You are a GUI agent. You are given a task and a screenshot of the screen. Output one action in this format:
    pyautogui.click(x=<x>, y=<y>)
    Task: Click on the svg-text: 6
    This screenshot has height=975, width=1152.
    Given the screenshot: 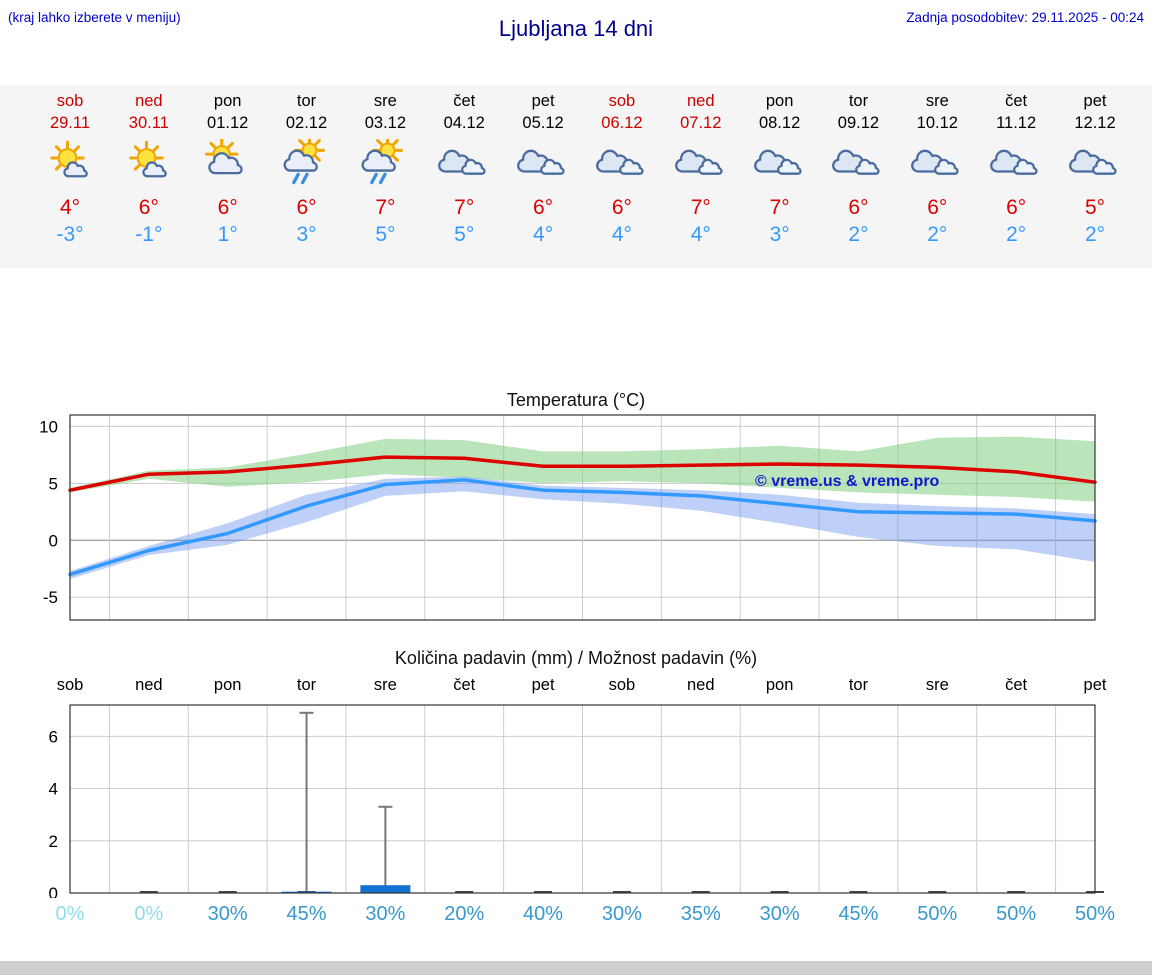 What is the action you would take?
    pyautogui.click(x=53, y=736)
    